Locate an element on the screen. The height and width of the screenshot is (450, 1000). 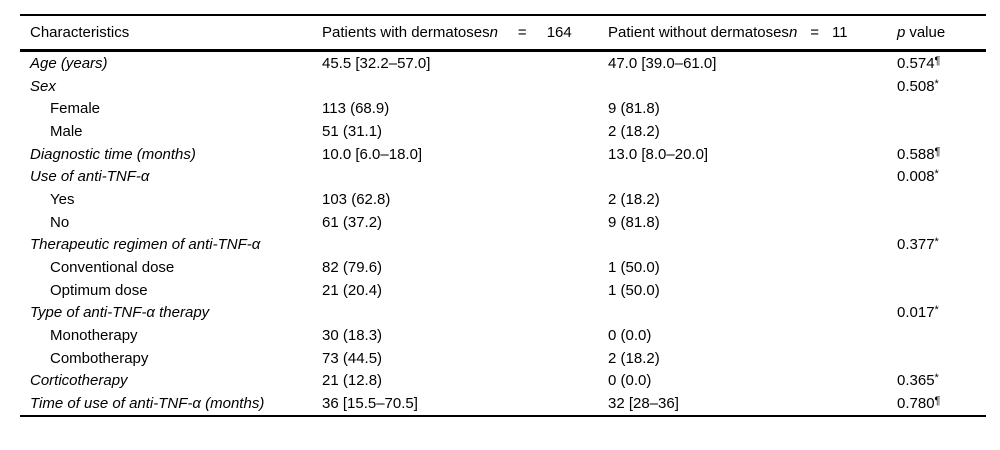
p-value-cell: 0.588¶ is located at coordinates (941, 154).